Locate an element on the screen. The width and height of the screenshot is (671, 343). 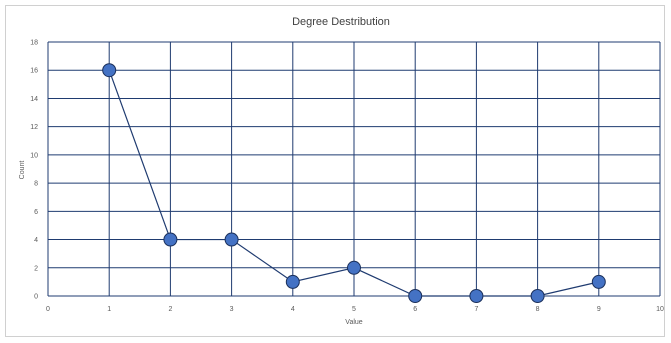
x-tick-label-4: 4 is located at coordinates (293, 309).